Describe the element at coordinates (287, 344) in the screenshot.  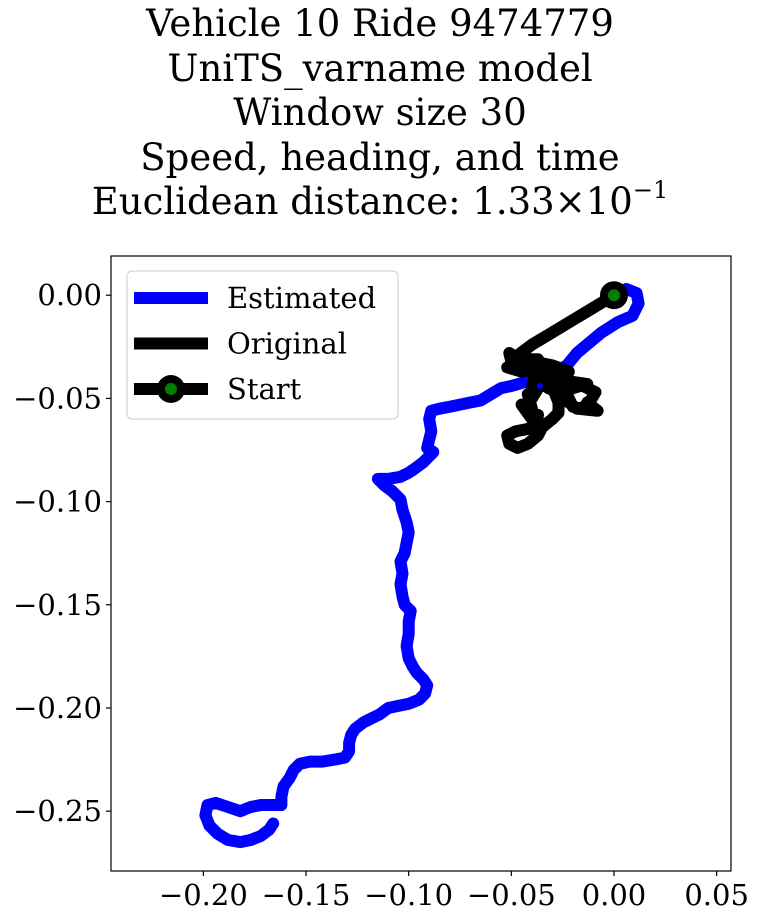
I see `legend-label-original: Original` at that location.